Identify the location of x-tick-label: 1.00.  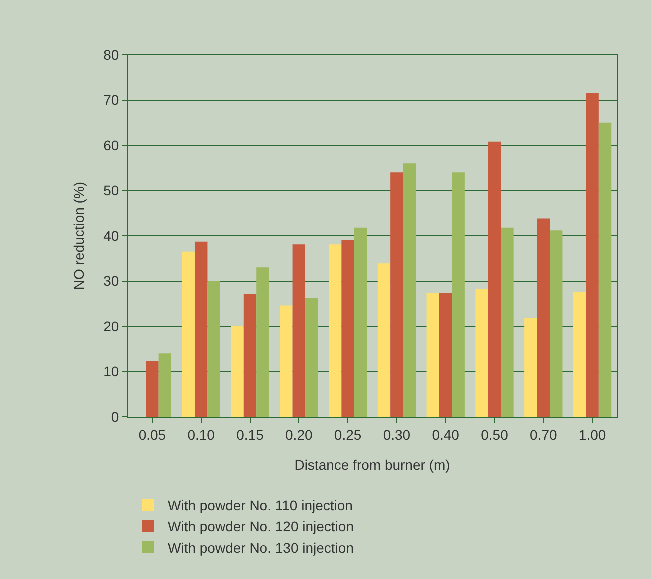
(592, 434).